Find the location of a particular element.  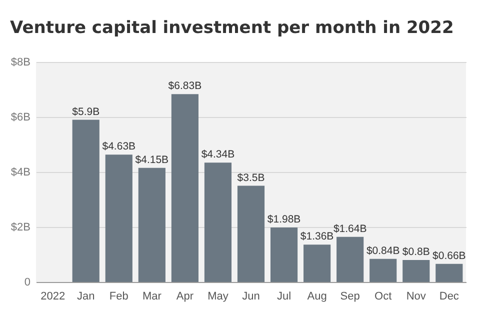

y-tick-label: 0 is located at coordinates (27, 282).